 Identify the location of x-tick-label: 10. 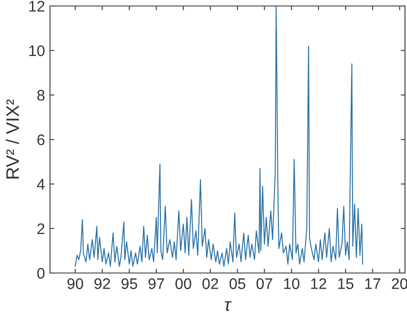
(292, 284).